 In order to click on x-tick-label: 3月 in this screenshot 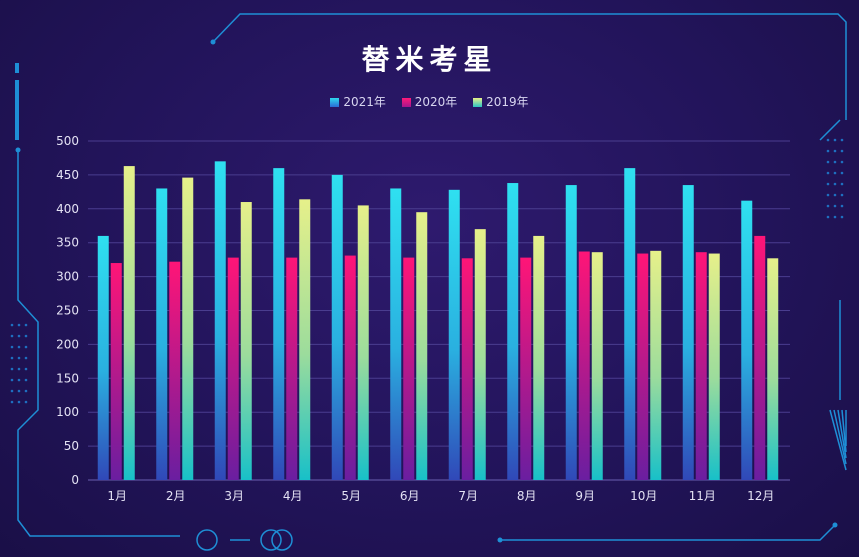, I will do `click(234, 496)`.